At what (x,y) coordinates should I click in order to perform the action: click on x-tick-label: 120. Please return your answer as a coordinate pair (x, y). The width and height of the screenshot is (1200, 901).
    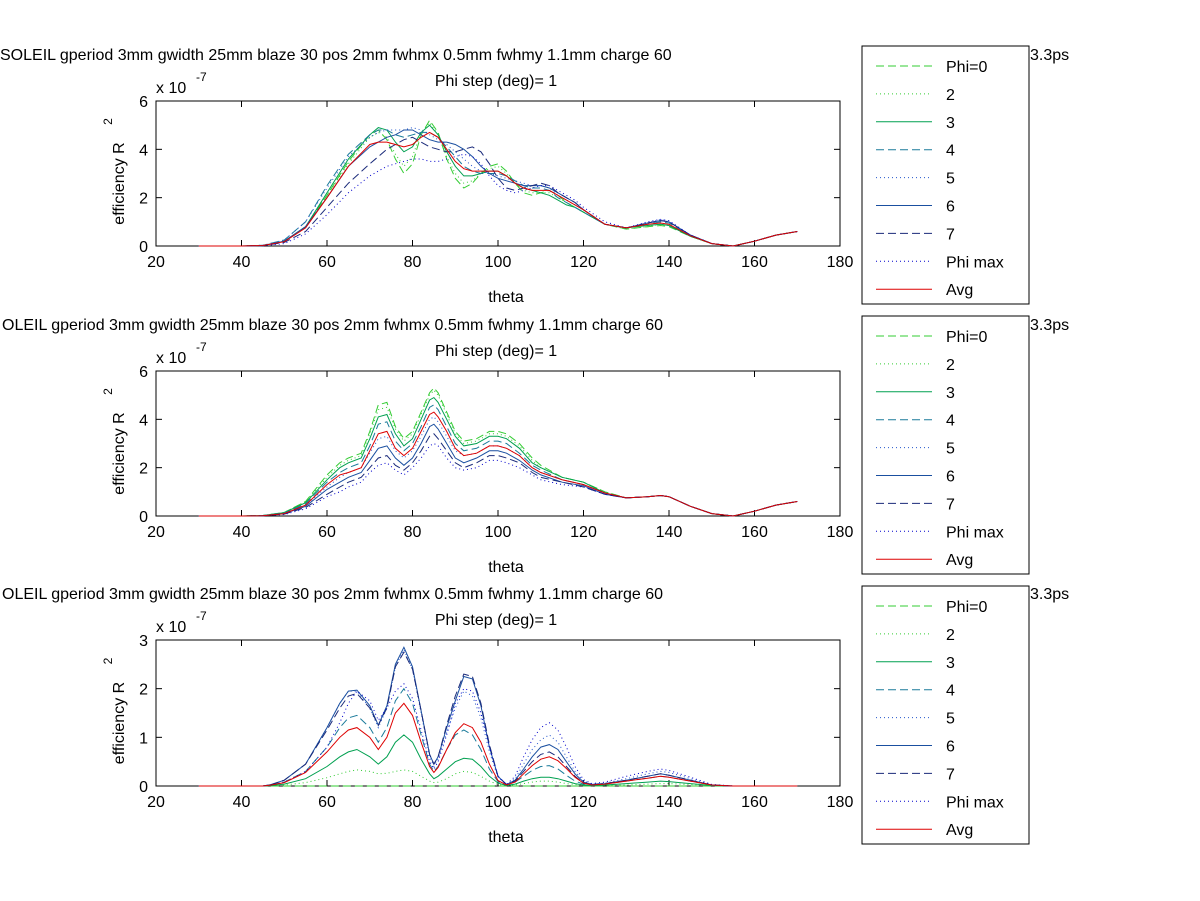
    Looking at the image, I should click on (583, 802).